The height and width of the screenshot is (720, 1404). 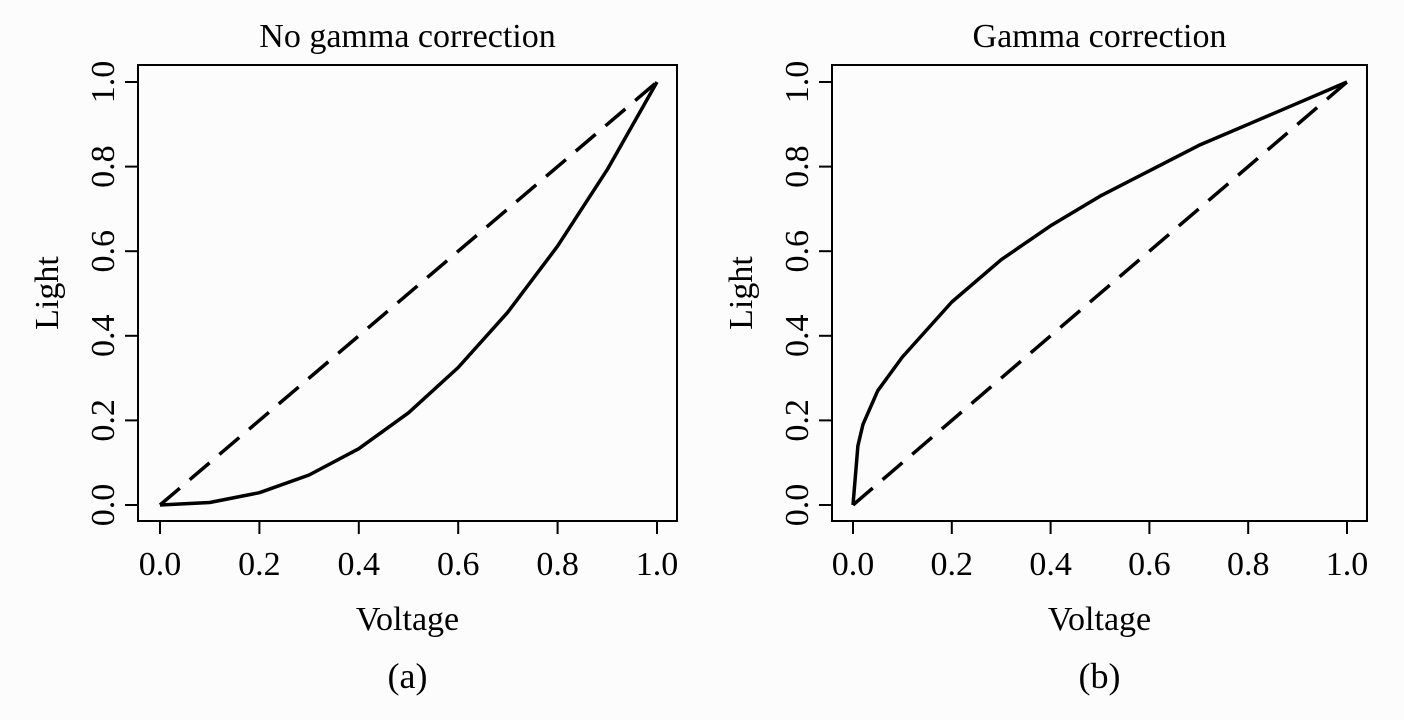 I want to click on panel-label: (a), so click(x=408, y=676).